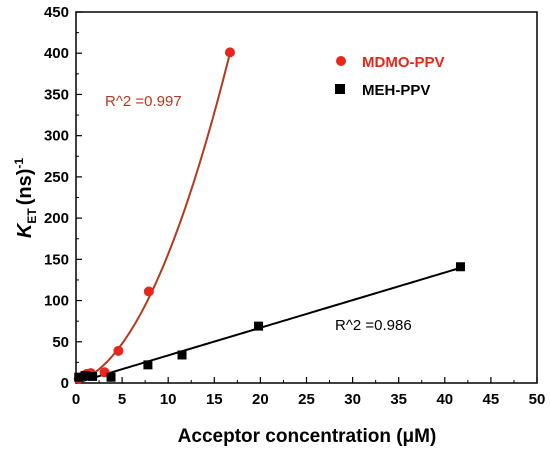  I want to click on y-tick-label: 400, so click(56, 53).